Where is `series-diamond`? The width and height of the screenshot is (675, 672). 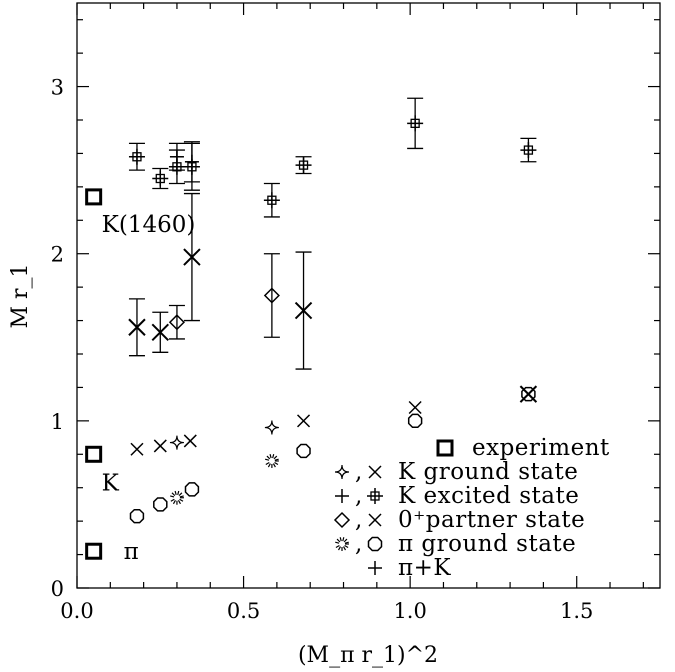
series-diamond is located at coordinates (224, 296).